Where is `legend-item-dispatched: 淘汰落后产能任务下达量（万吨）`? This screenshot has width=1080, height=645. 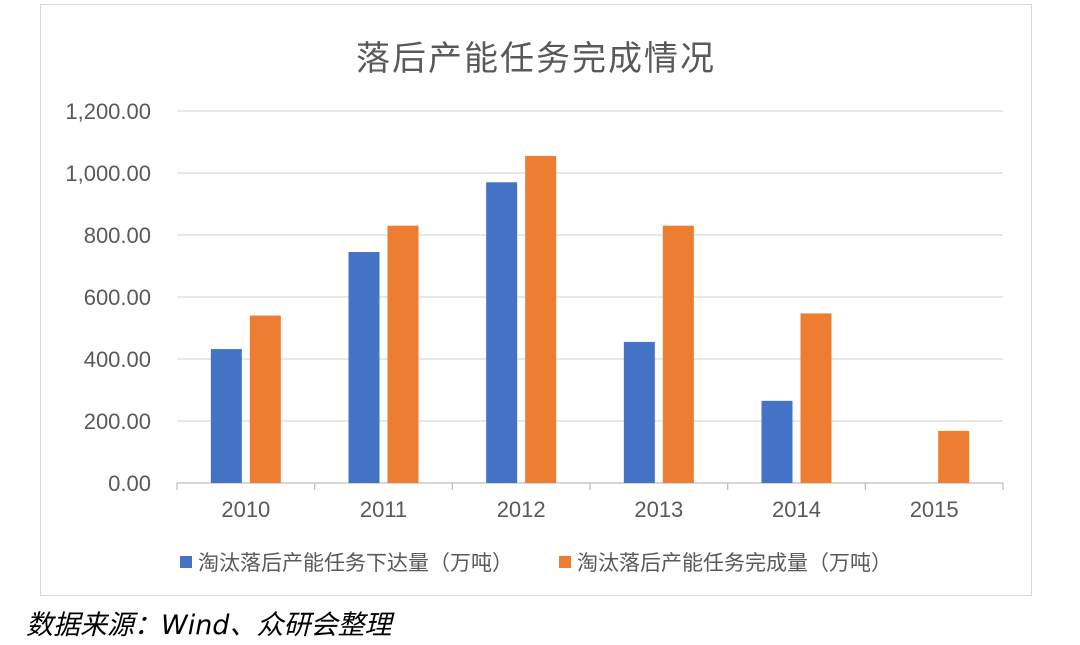
legend-item-dispatched: 淘汰落后产能任务下达量（万吨） is located at coordinates (346, 562).